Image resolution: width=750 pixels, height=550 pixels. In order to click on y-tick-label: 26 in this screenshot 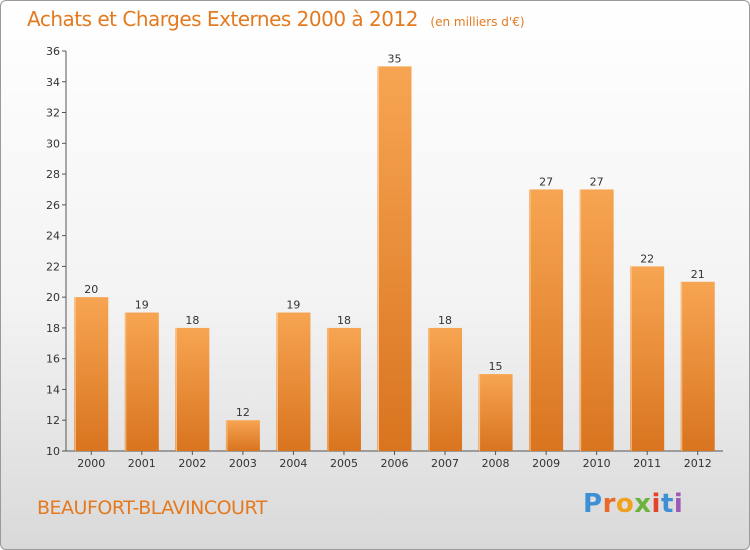, I will do `click(53, 205)`.